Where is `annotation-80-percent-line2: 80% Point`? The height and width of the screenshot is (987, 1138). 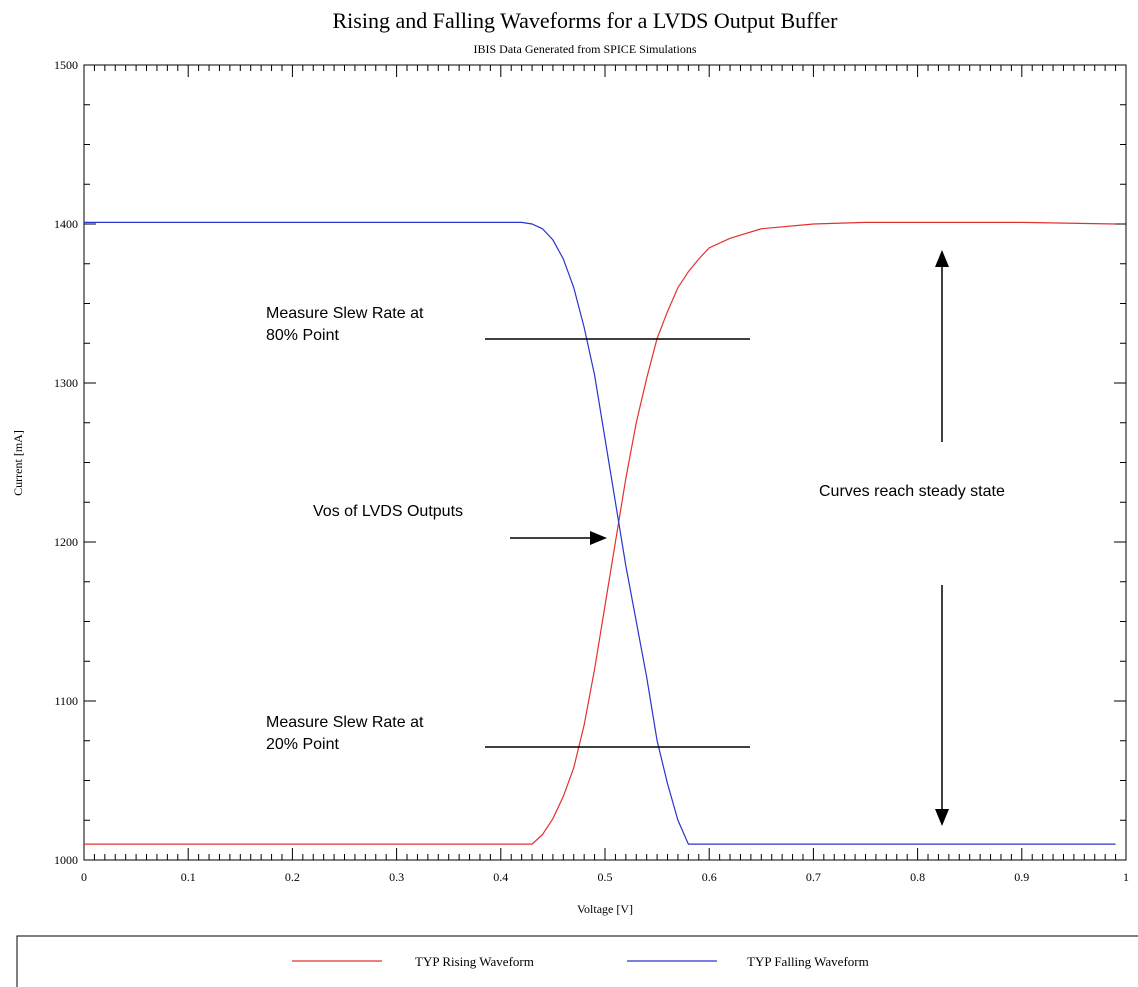
annotation-80-percent-line2: 80% Point is located at coordinates (302, 335).